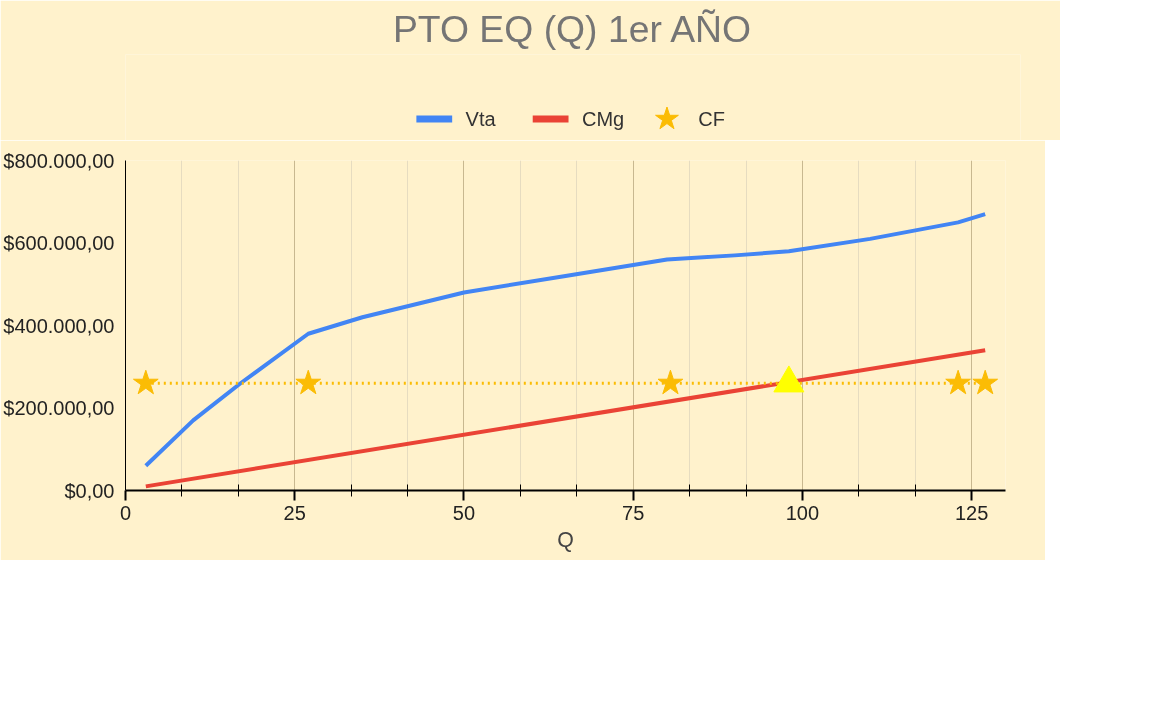 Image resolution: width=1152 pixels, height=711 pixels. I want to click on y-tick-label: $400.000,00, so click(59, 325).